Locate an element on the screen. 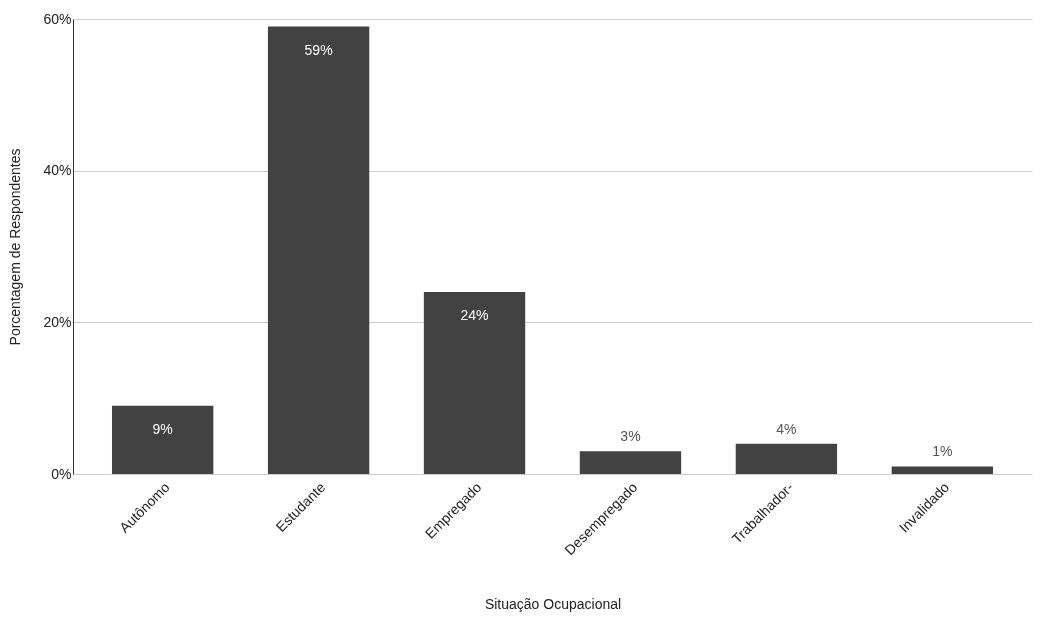  data-label: 1% is located at coordinates (942, 451).